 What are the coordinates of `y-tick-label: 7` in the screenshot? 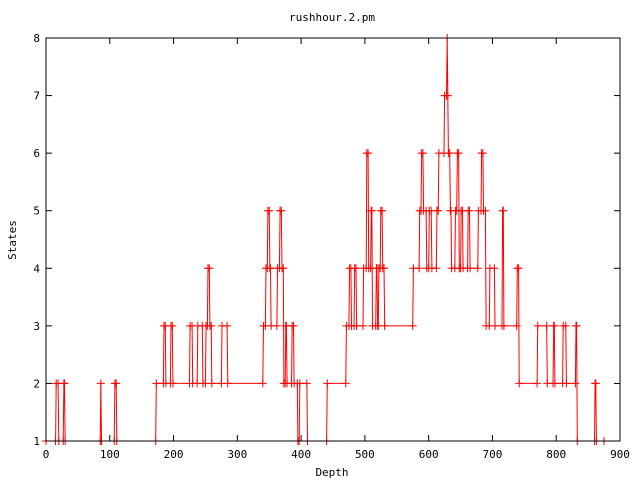 It's located at (36, 96).